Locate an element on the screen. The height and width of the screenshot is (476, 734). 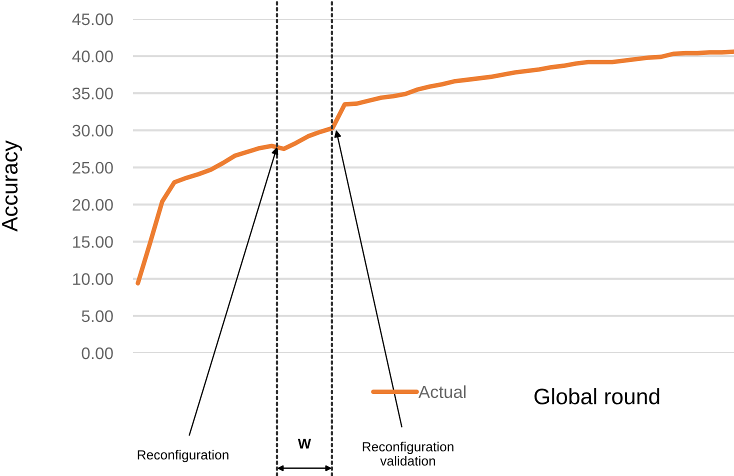
y-tick-label: 20.00 is located at coordinates (92, 204).